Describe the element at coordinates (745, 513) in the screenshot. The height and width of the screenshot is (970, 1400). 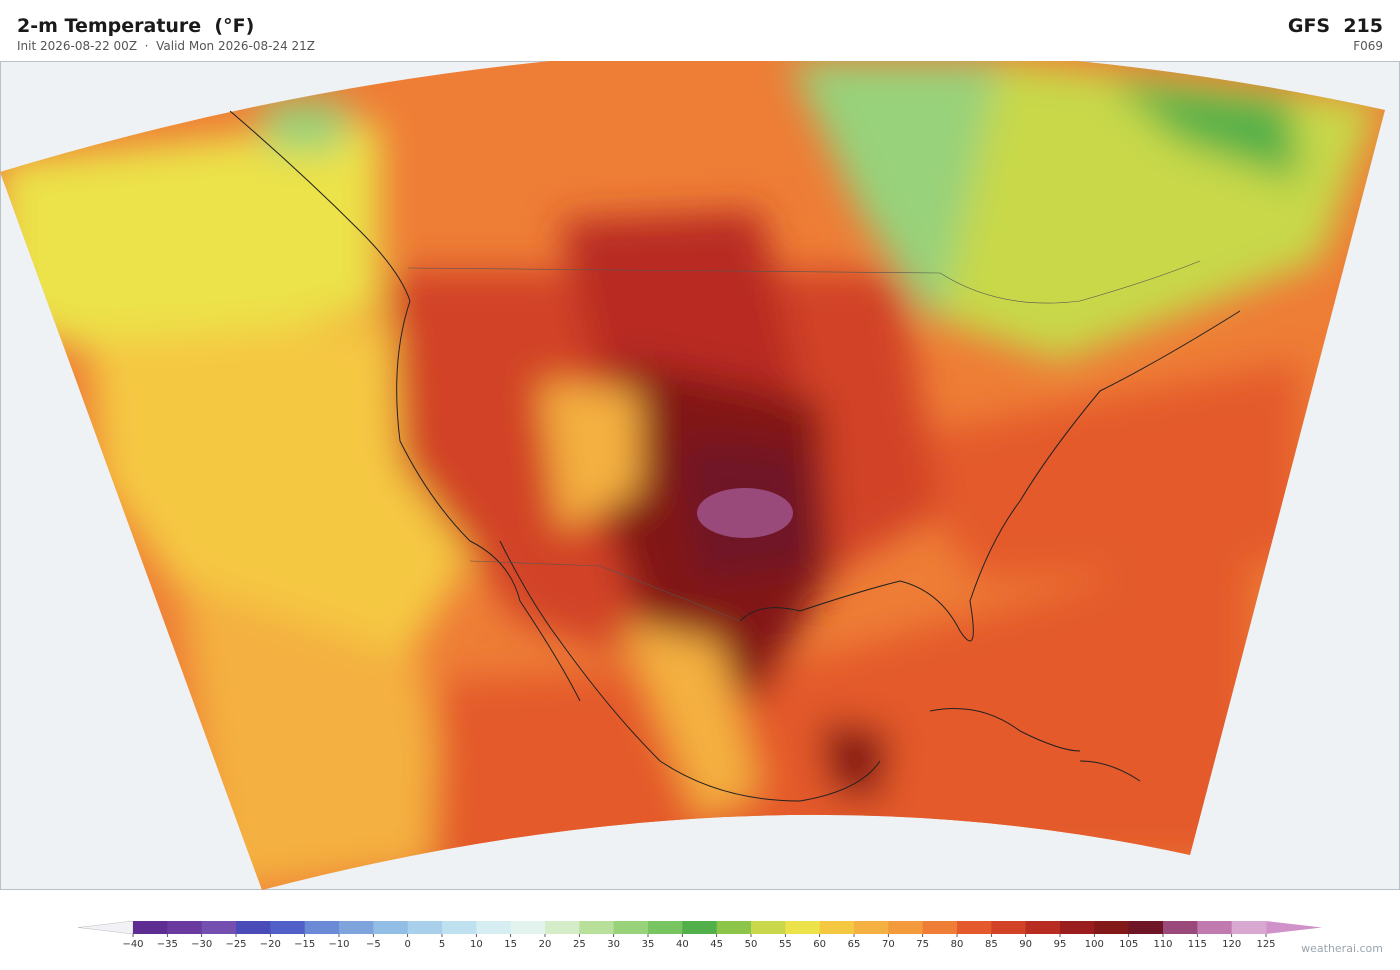
I see `hot-spot` at that location.